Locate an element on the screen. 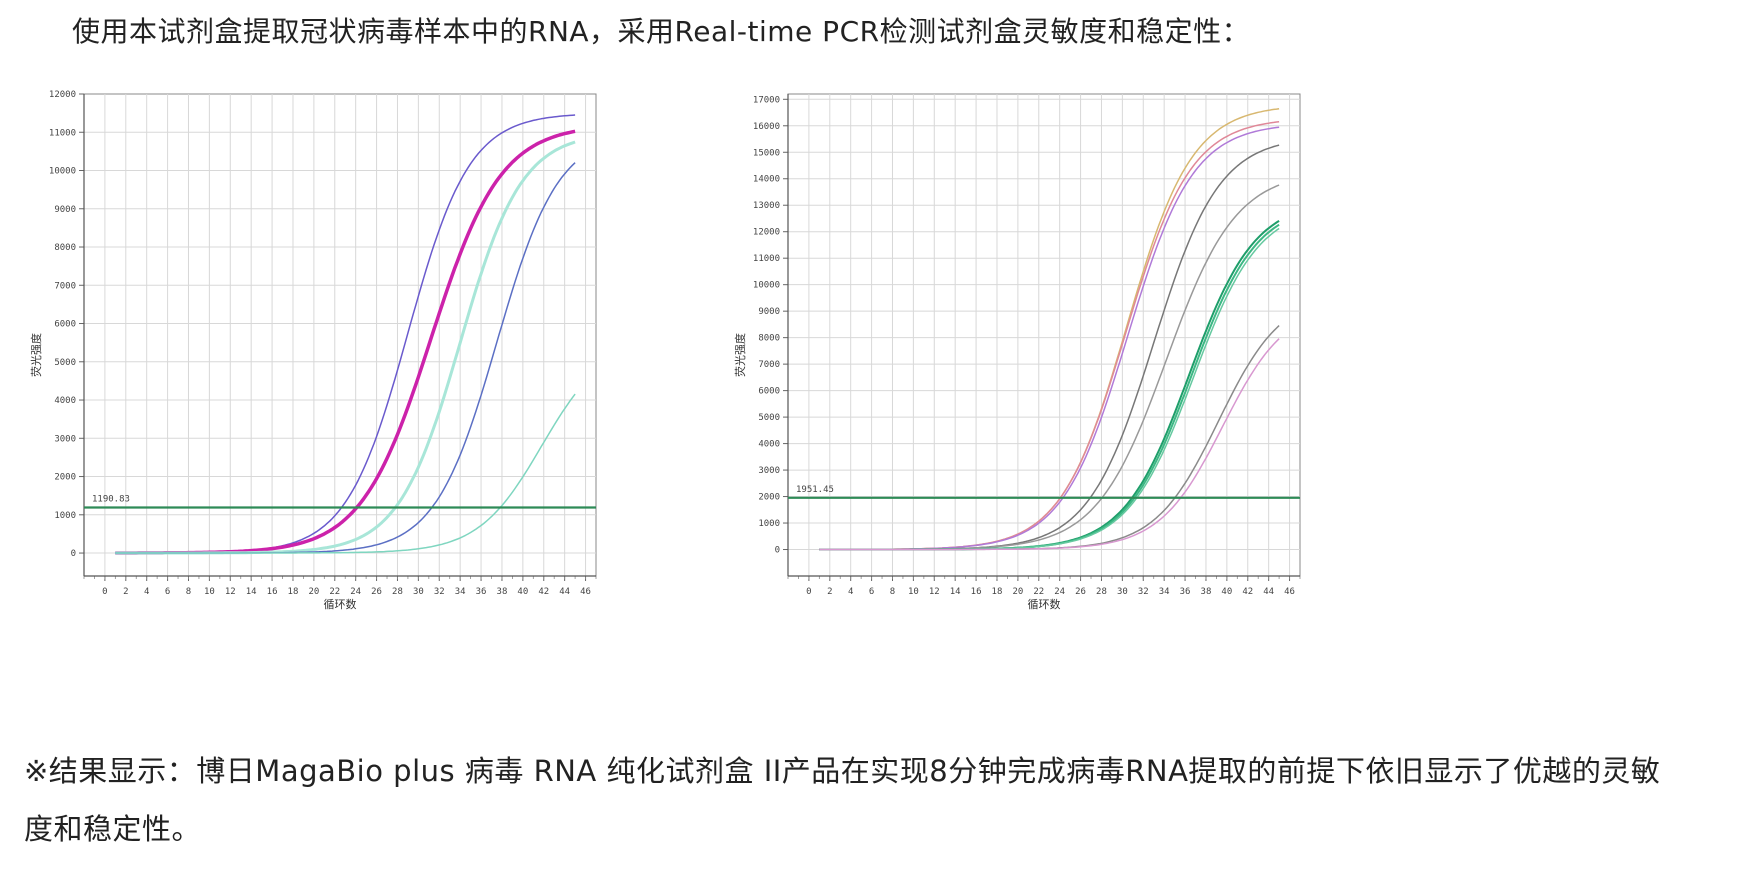 This screenshot has height=876, width=1748. y-tick-label: 16000 is located at coordinates (766, 127).